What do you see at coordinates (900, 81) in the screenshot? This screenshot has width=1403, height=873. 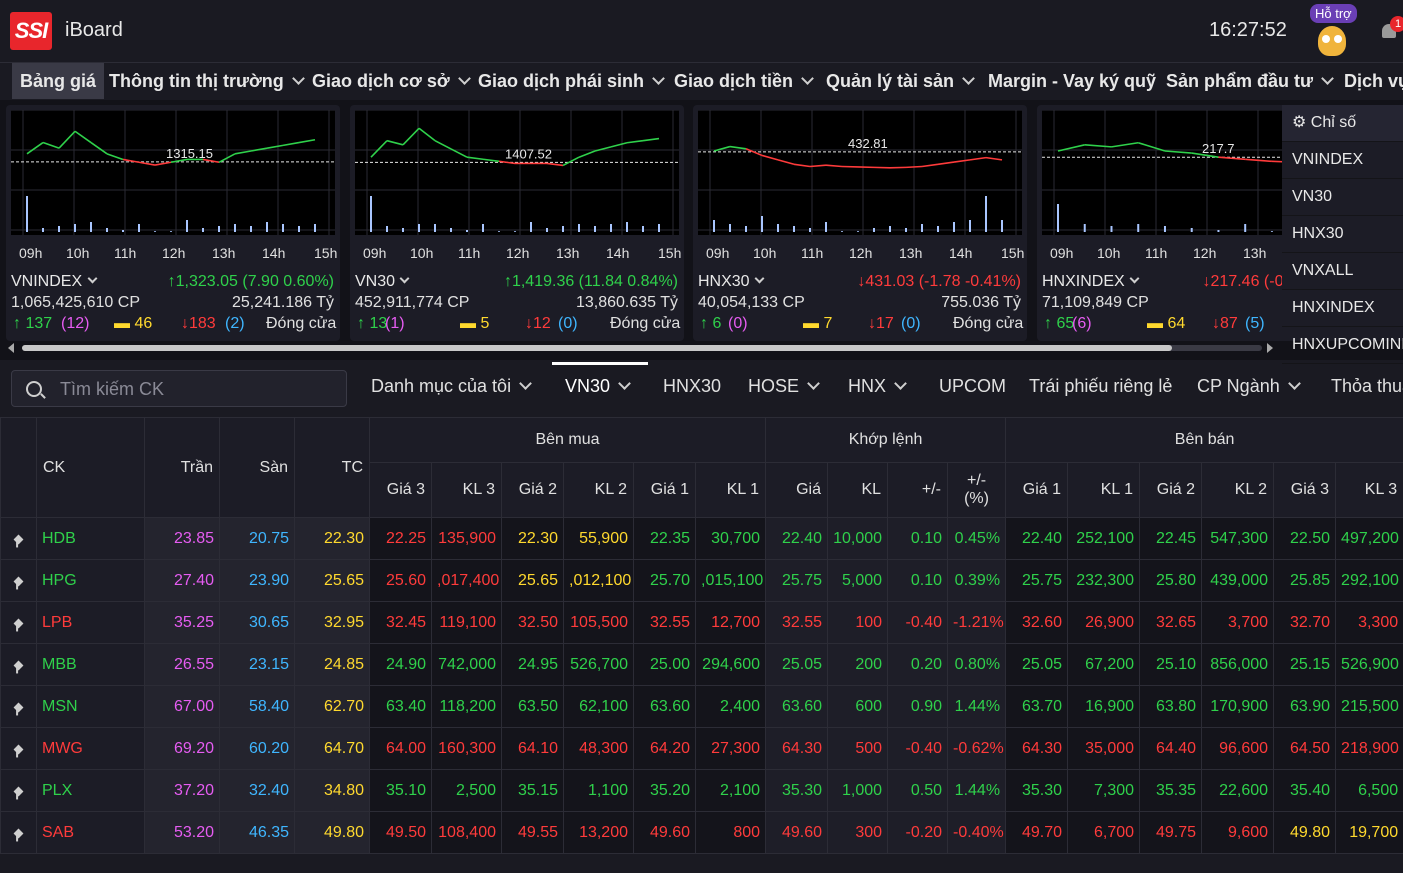 I see `nav-quan-ly-tai-san: Quản lý tài sản` at bounding box center [900, 81].